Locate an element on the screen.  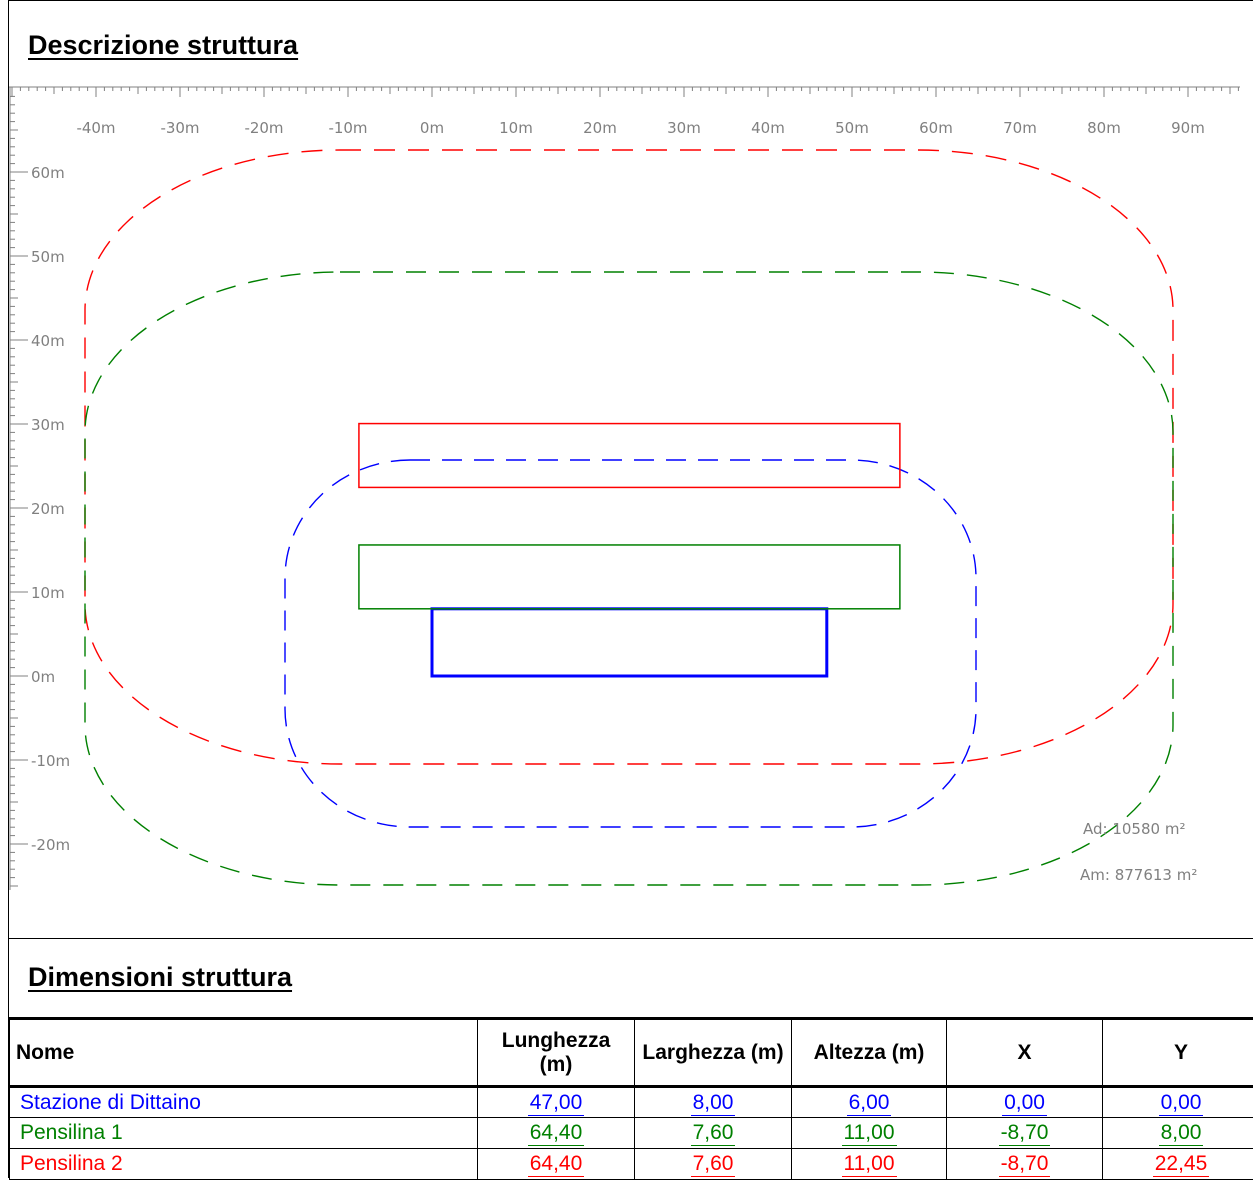
structure-footprint-stazione-di-dittaino is located at coordinates (629, 642).